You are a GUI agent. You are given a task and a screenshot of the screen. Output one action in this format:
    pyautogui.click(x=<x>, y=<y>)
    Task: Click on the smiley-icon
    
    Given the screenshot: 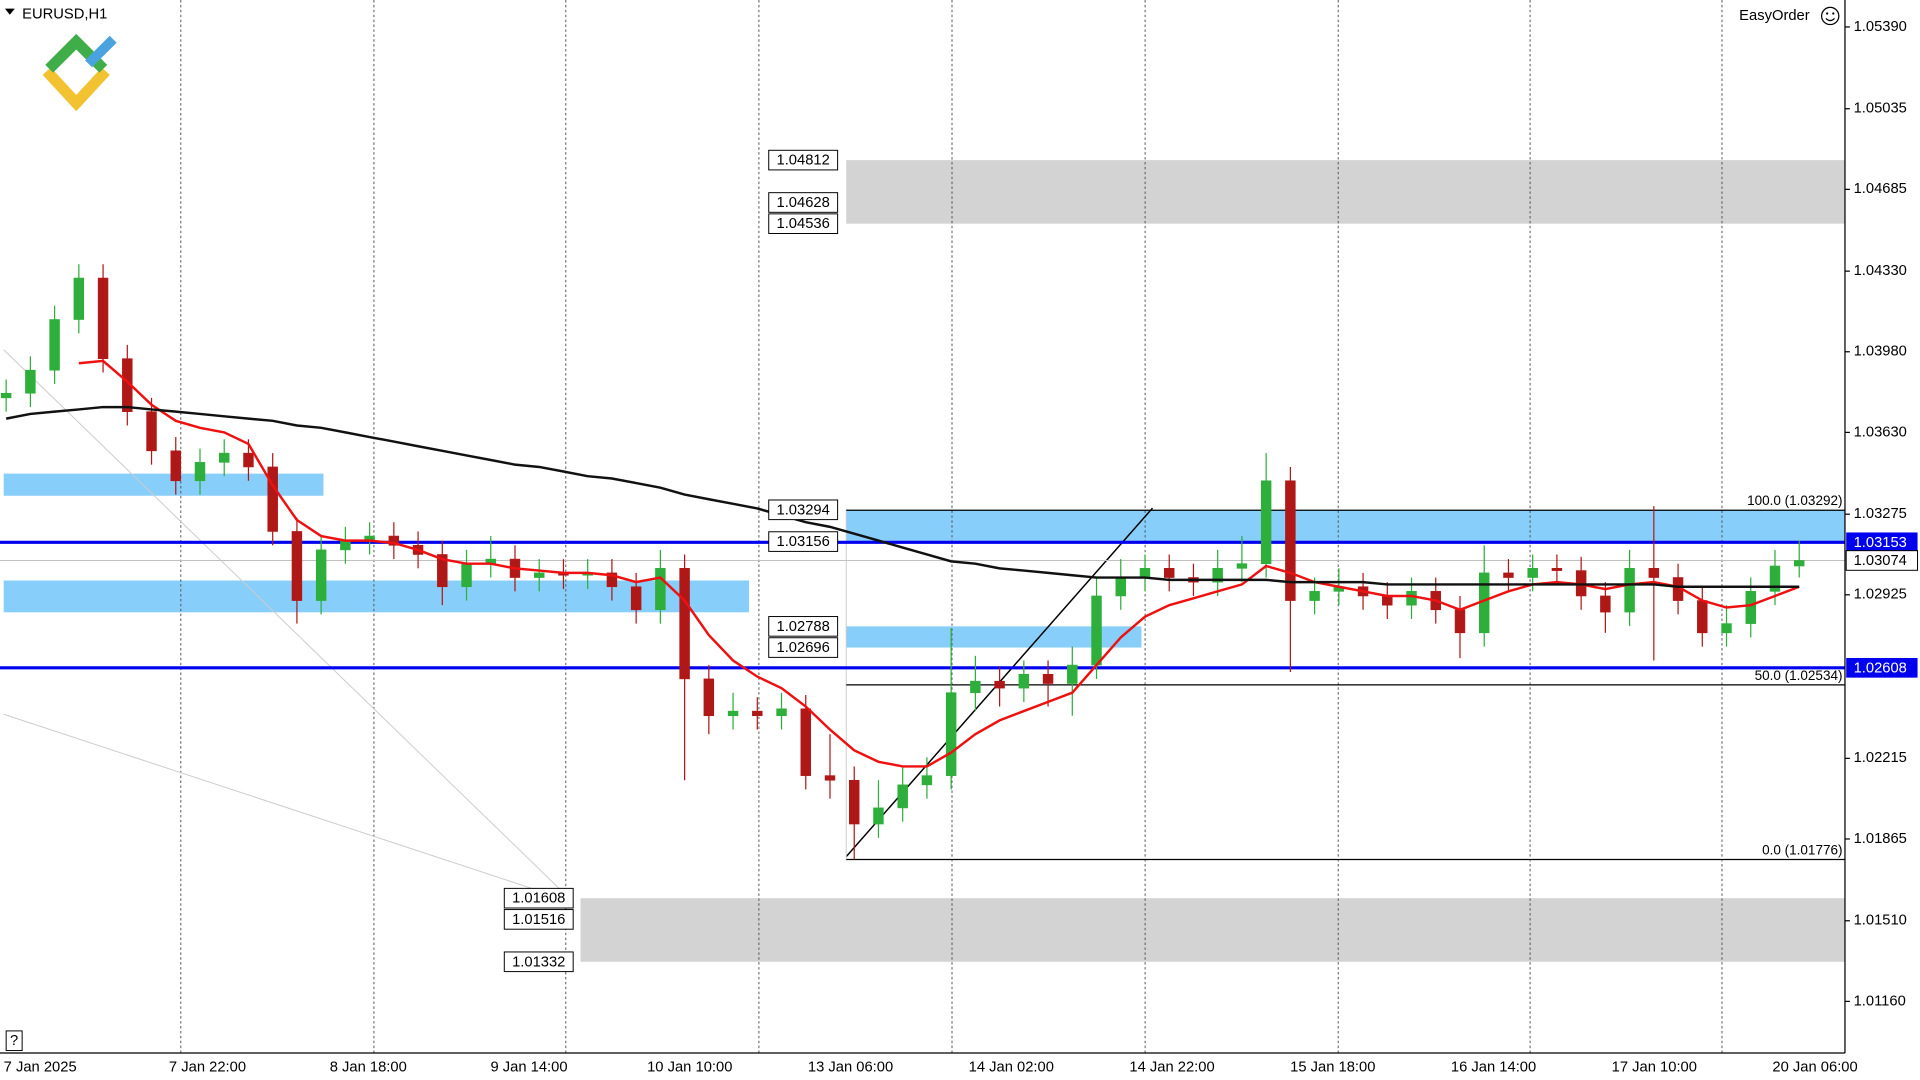 What is the action you would take?
    pyautogui.click(x=1830, y=16)
    